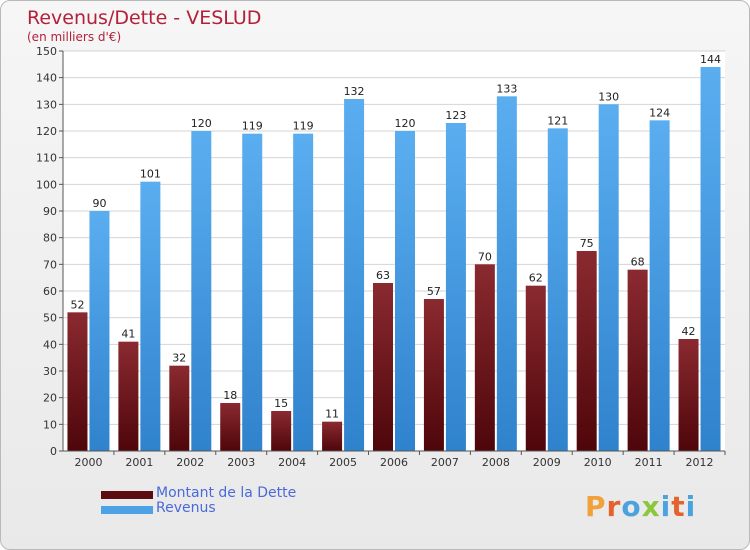 Image resolution: width=750 pixels, height=550 pixels. Describe the element at coordinates (139, 462) in the screenshot. I see `x-tick-label: 2001` at that location.